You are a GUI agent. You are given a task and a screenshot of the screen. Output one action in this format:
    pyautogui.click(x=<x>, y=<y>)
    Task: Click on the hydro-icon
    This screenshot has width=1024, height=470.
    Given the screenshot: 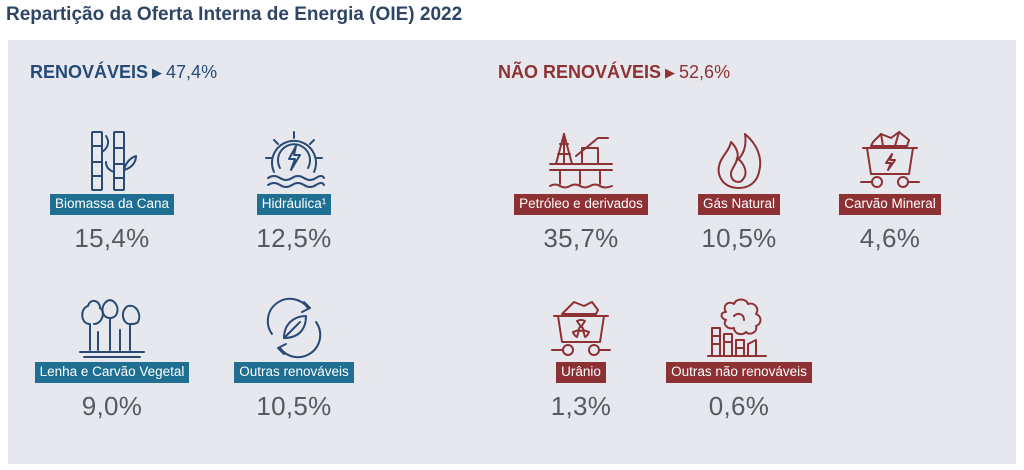 What is the action you would take?
    pyautogui.click(x=295, y=159)
    